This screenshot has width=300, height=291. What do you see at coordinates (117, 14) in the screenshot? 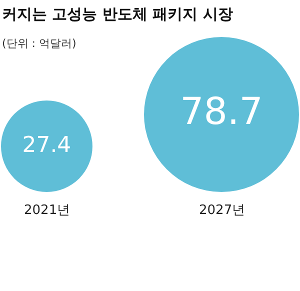
I see `text: 커지는 고성능 반도체 패키지 시장` at bounding box center [117, 14].